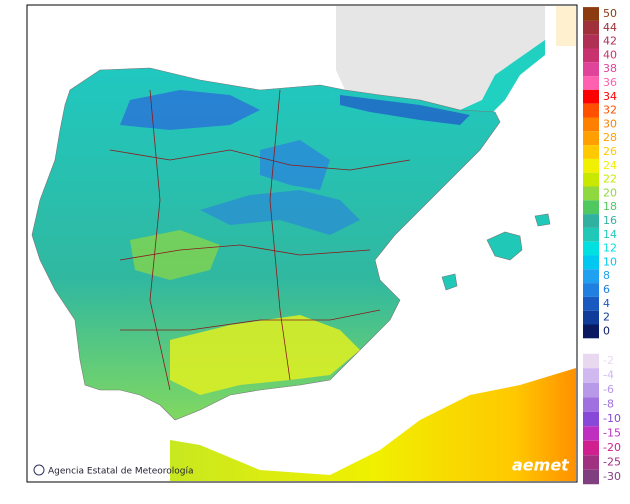 Image resolution: width=630 pixels, height=504 pixels. What do you see at coordinates (373, 424) in the screenshot?
I see `africa` at bounding box center [373, 424].